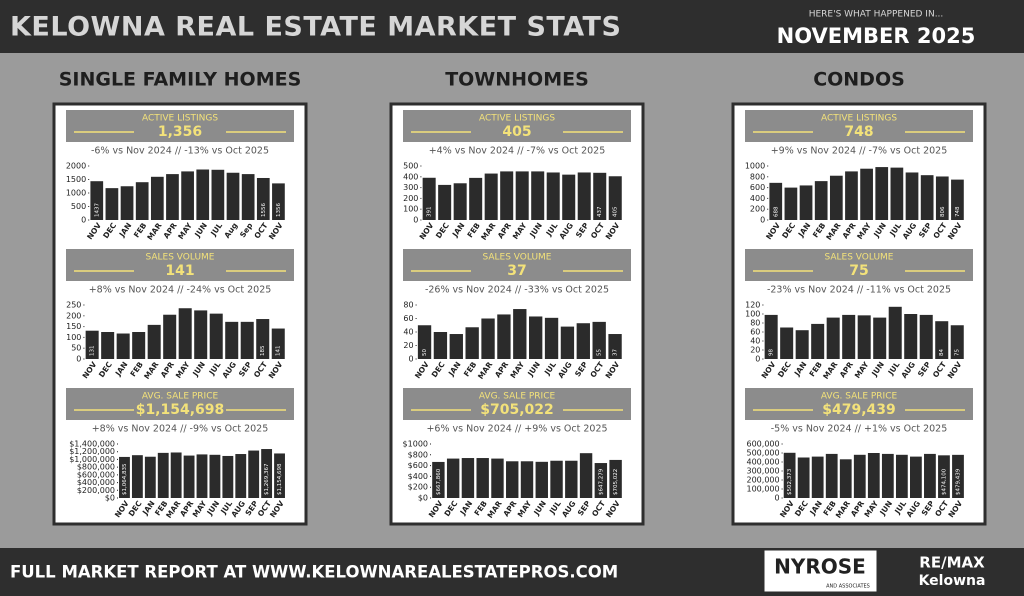 Image resolution: width=1024 pixels, height=596 pixels. Describe the element at coordinates (776, 211) in the screenshot. I see `value-label: 688` at that location.